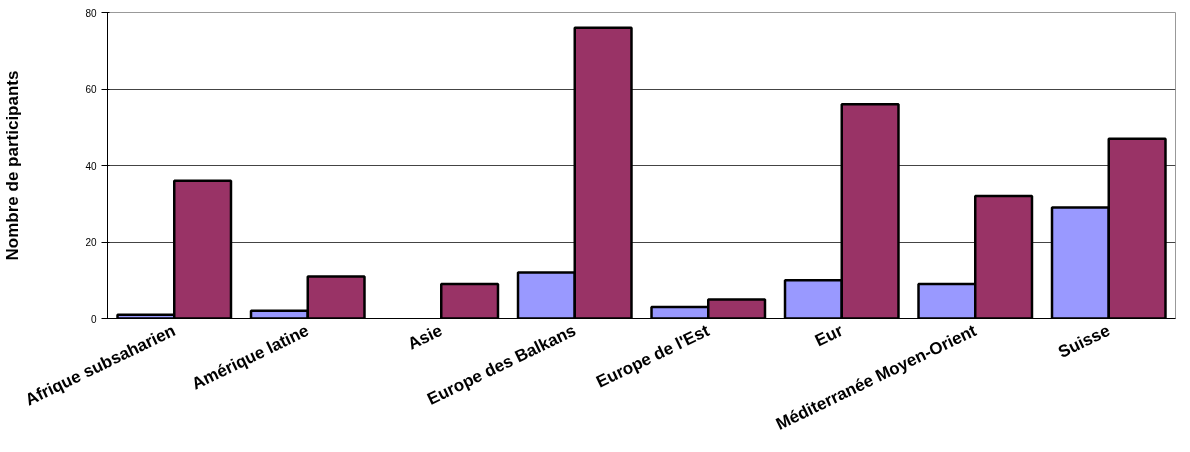 This screenshot has height=452, width=1190. Describe the element at coordinates (91, 13) in the screenshot. I see `y-tick-label: 80` at that location.